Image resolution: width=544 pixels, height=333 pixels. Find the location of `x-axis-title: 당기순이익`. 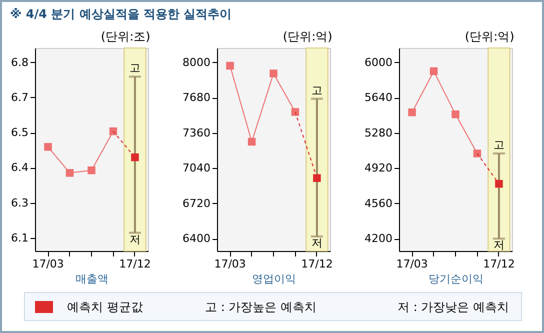

x-axis-title: 당기순이익 is located at coordinates (456, 279).